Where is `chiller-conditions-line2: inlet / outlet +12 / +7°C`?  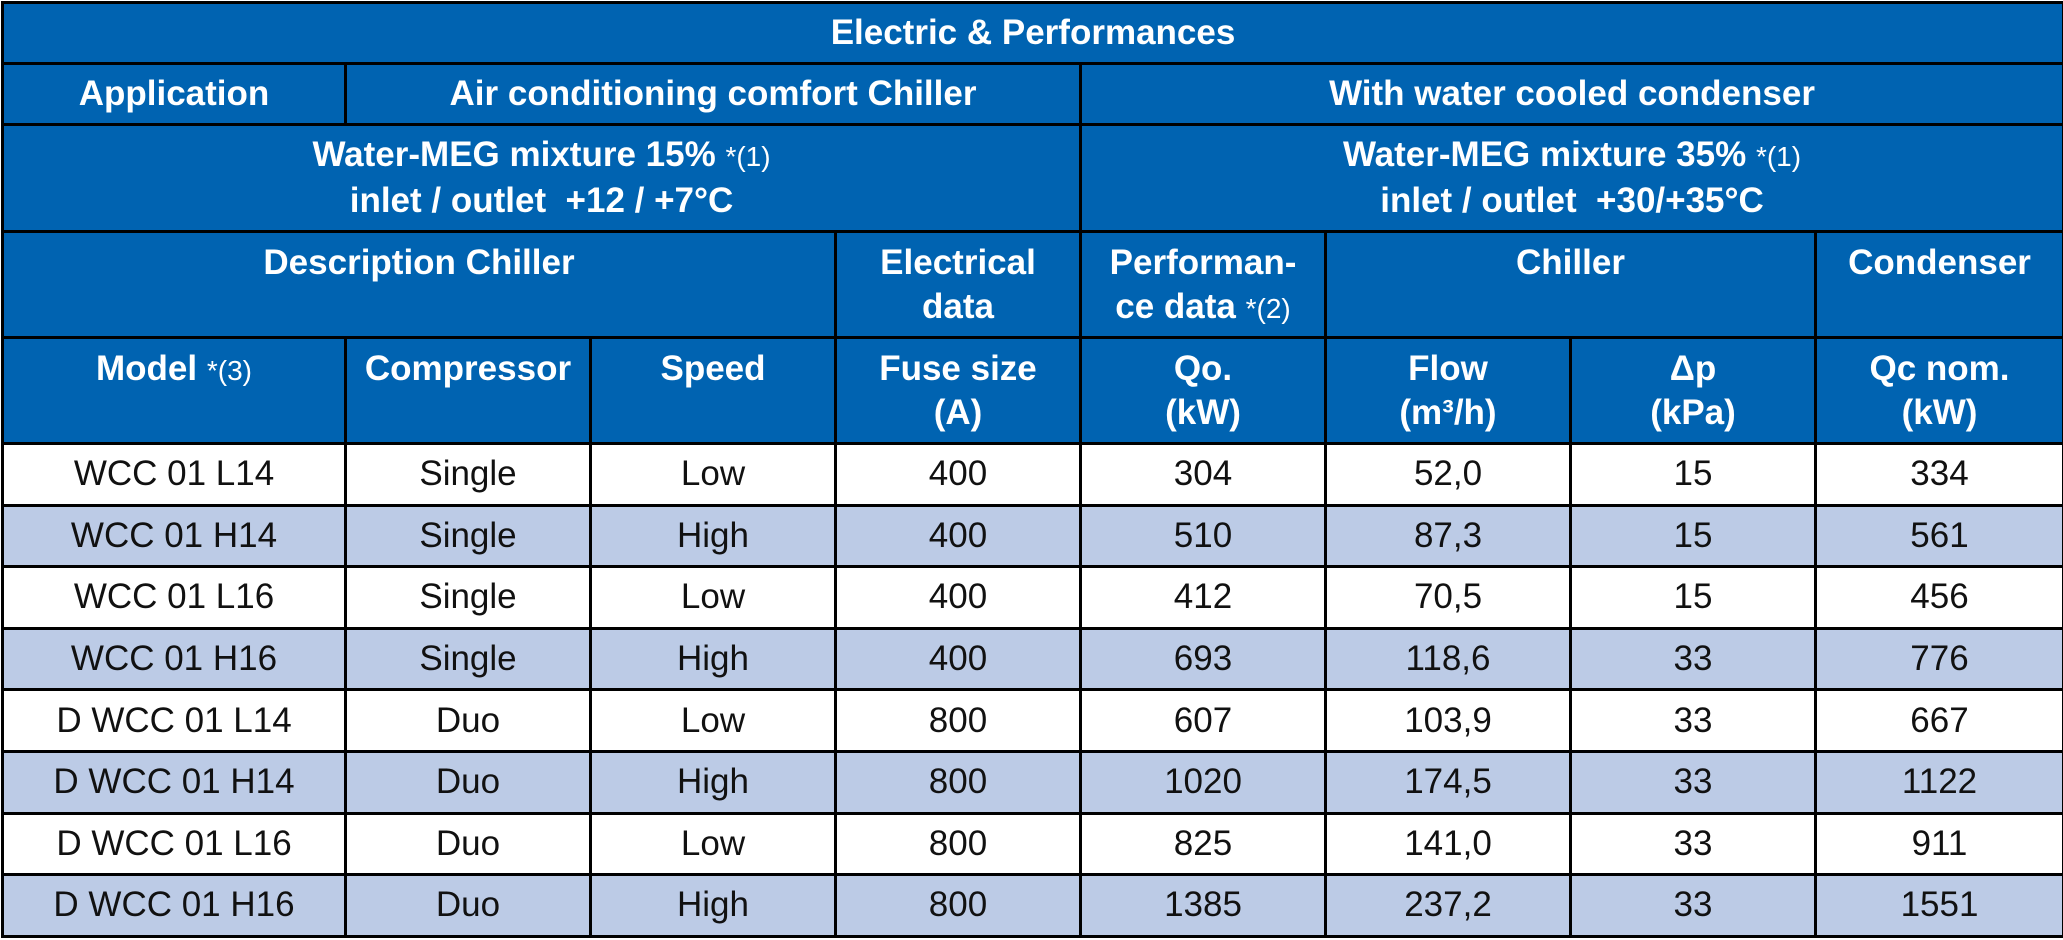 chiller-conditions-line2: inlet / outlet +12 / +7°C is located at coordinates (541, 201).